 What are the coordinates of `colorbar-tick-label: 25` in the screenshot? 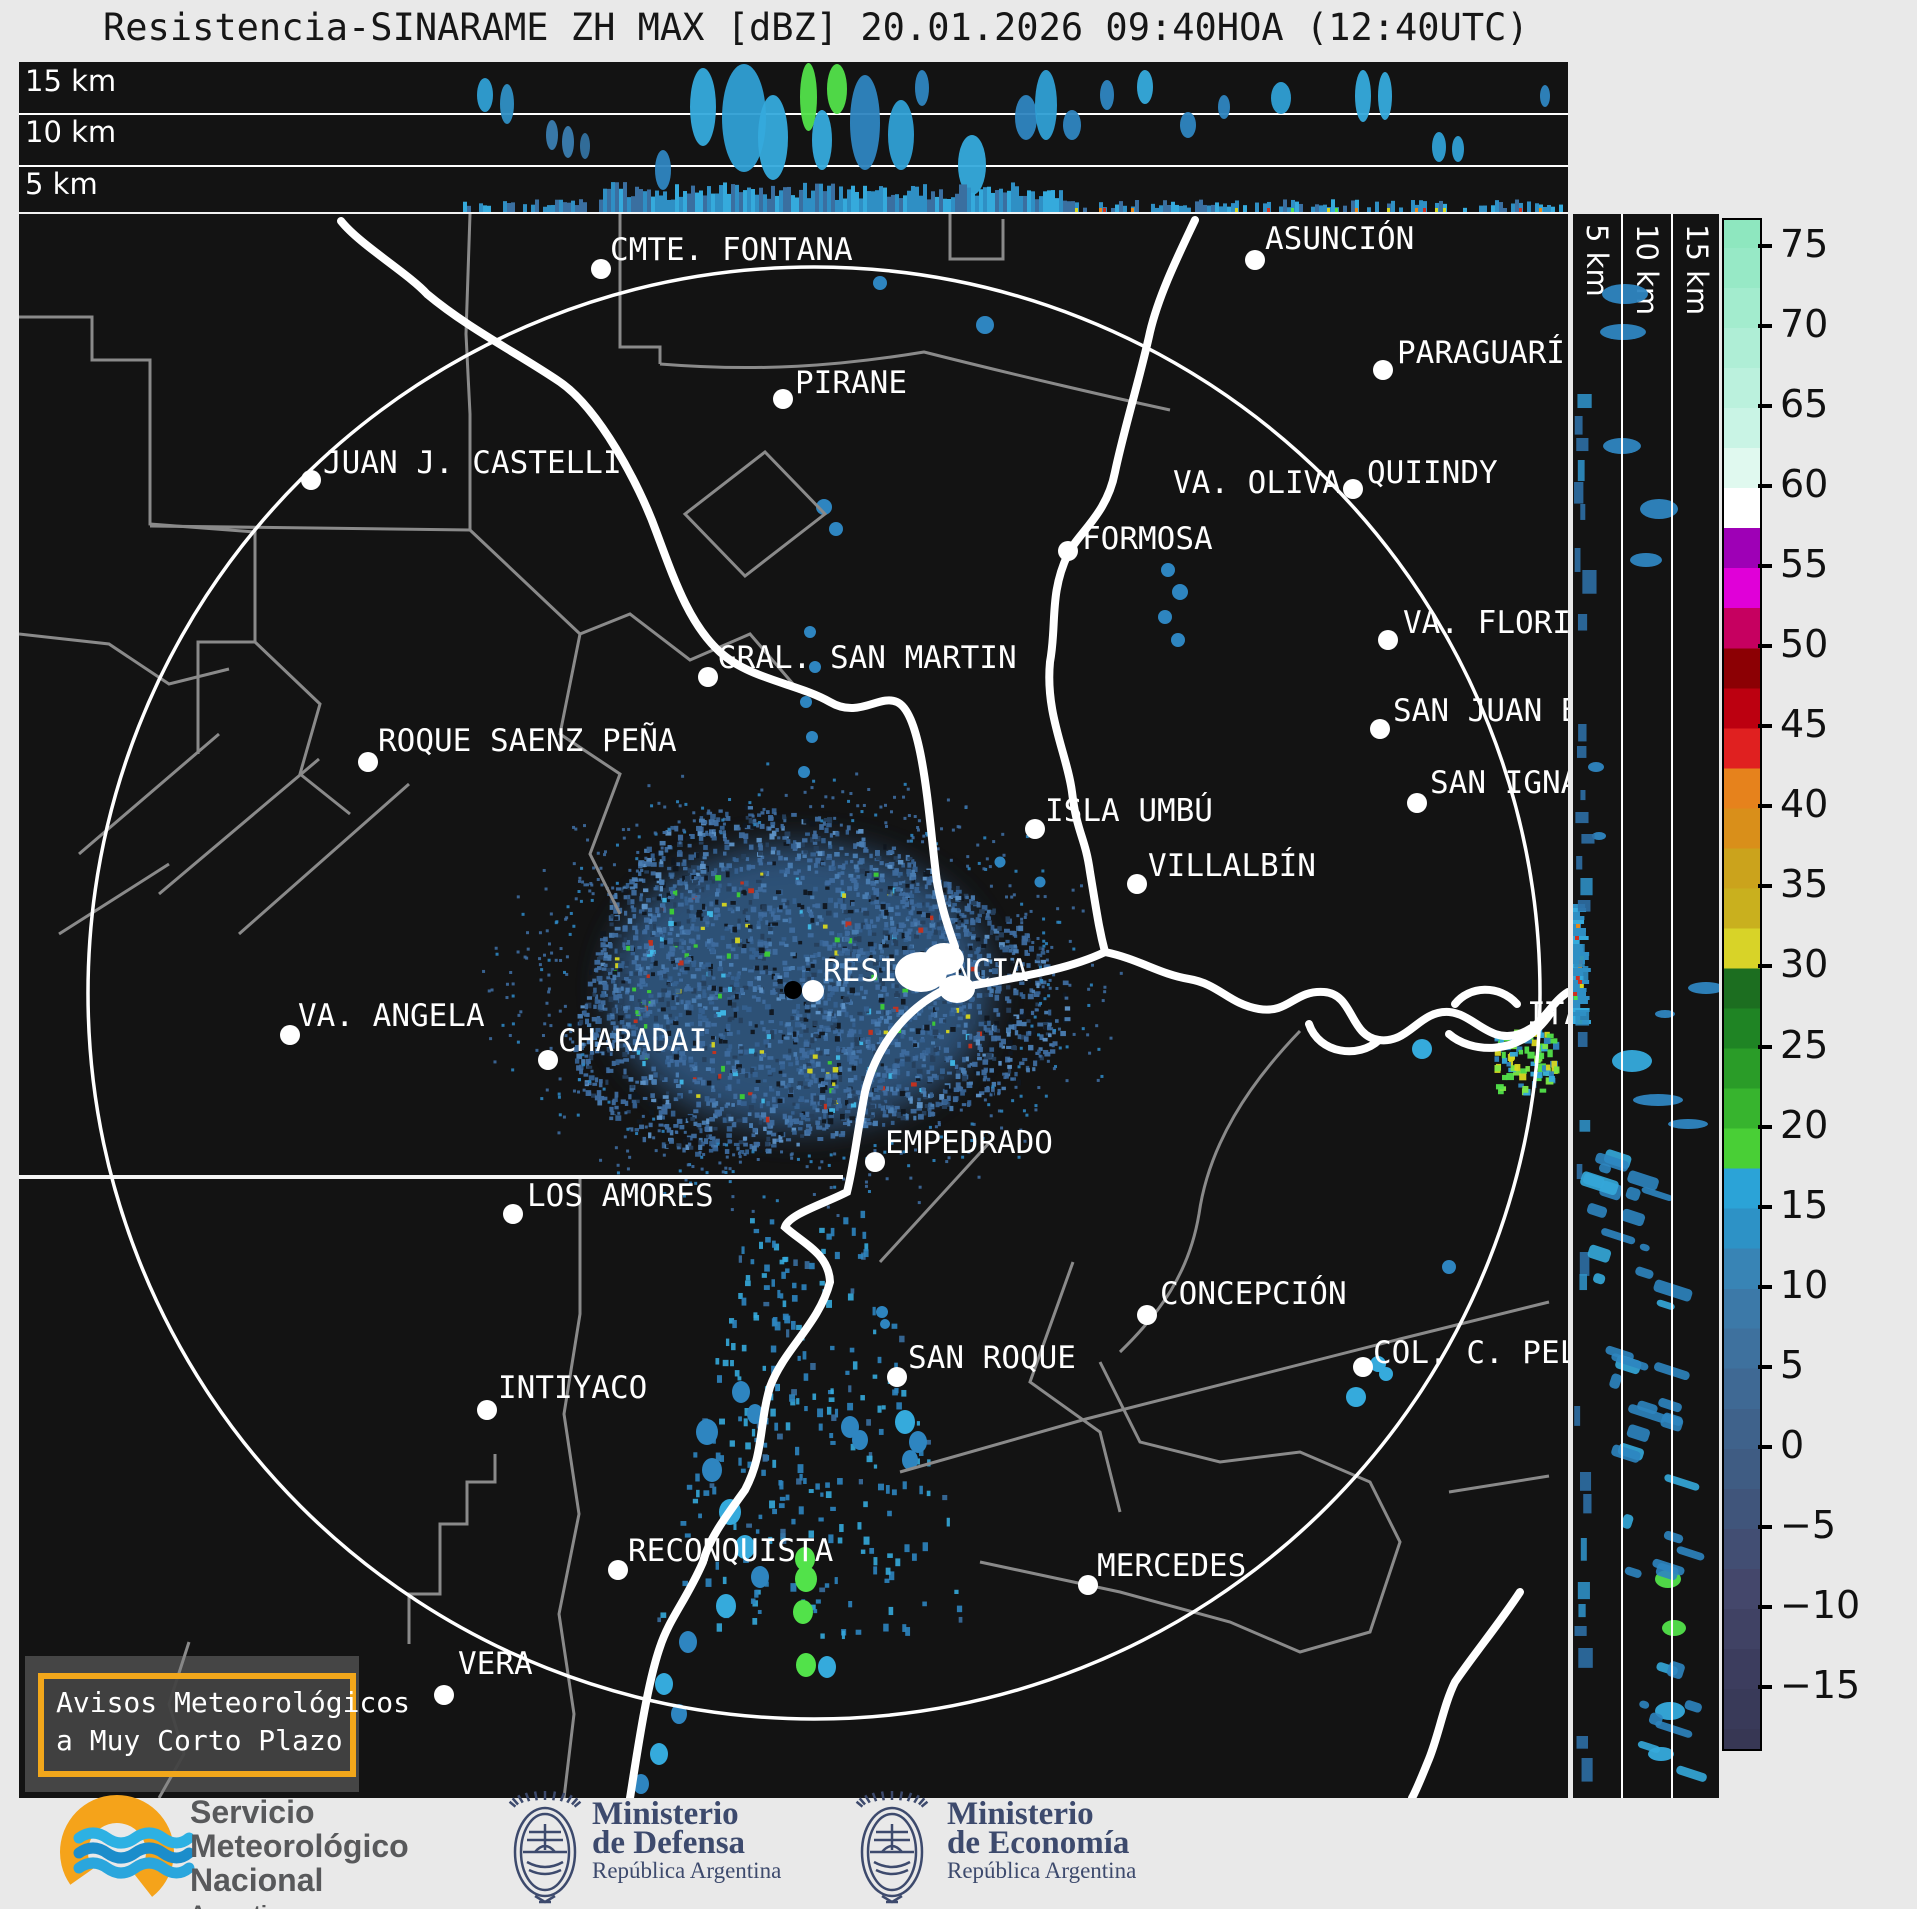 It's located at (1804, 1044).